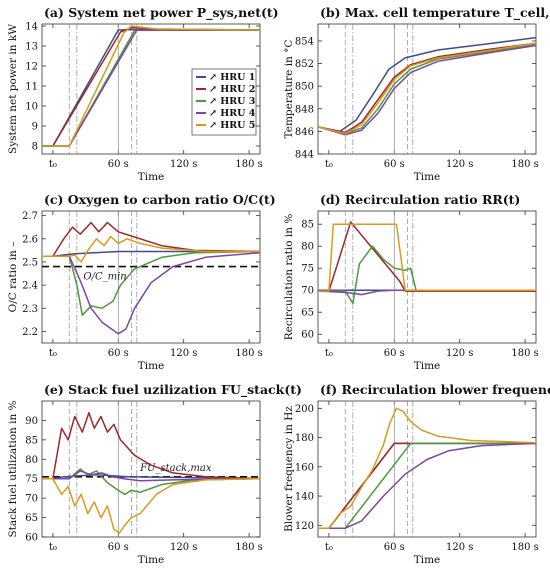 Image resolution: width=550 pixels, height=569 pixels. I want to click on y-tick-label: 2.7, so click(30, 216).